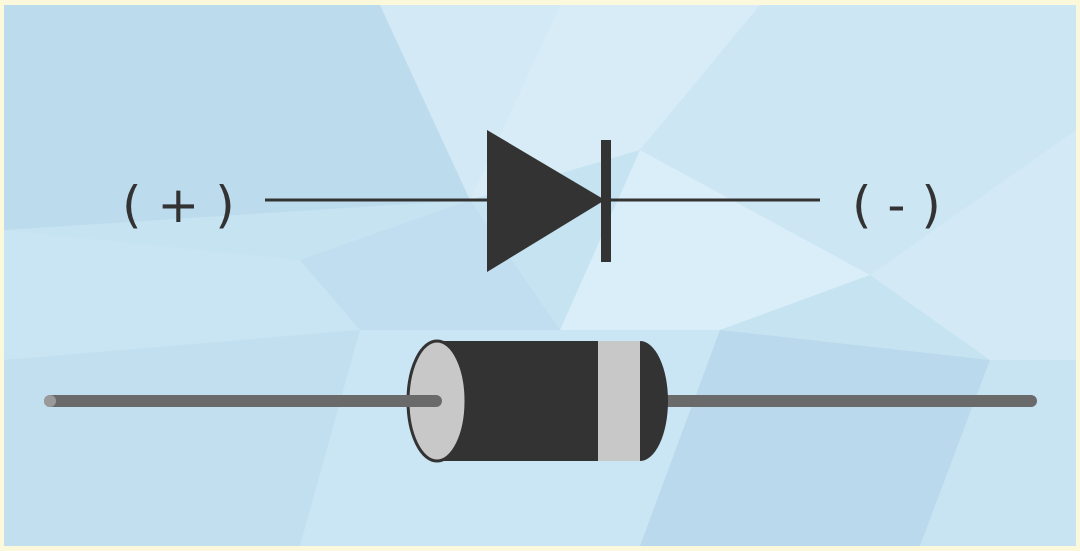  Describe the element at coordinates (178, 205) in the screenshot. I see `anode-label: ( + )` at that location.